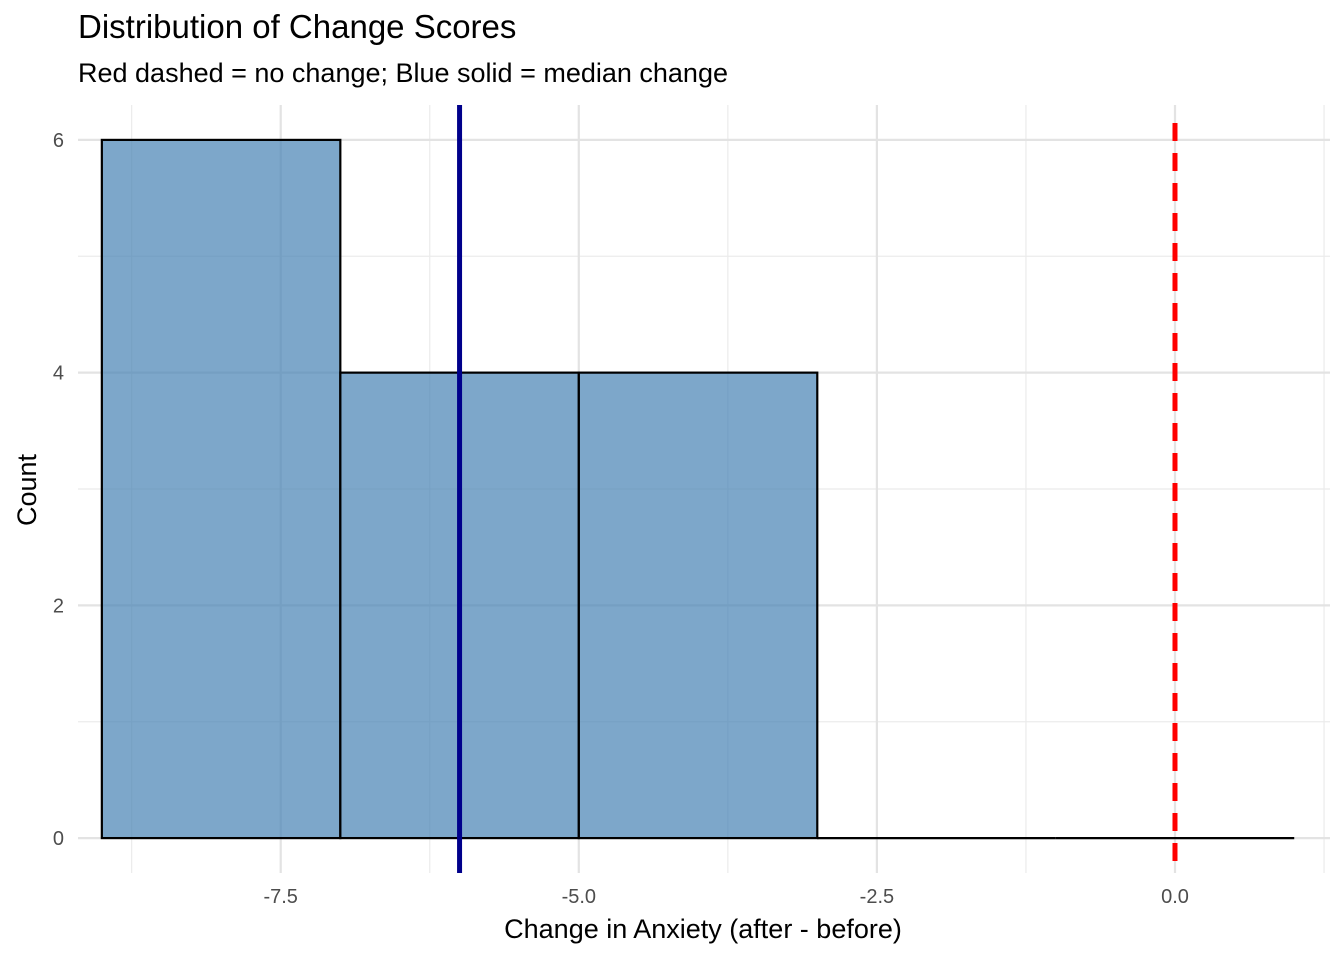  I want to click on y-axis-ticks: 0 2 4 6, so click(58, 490).